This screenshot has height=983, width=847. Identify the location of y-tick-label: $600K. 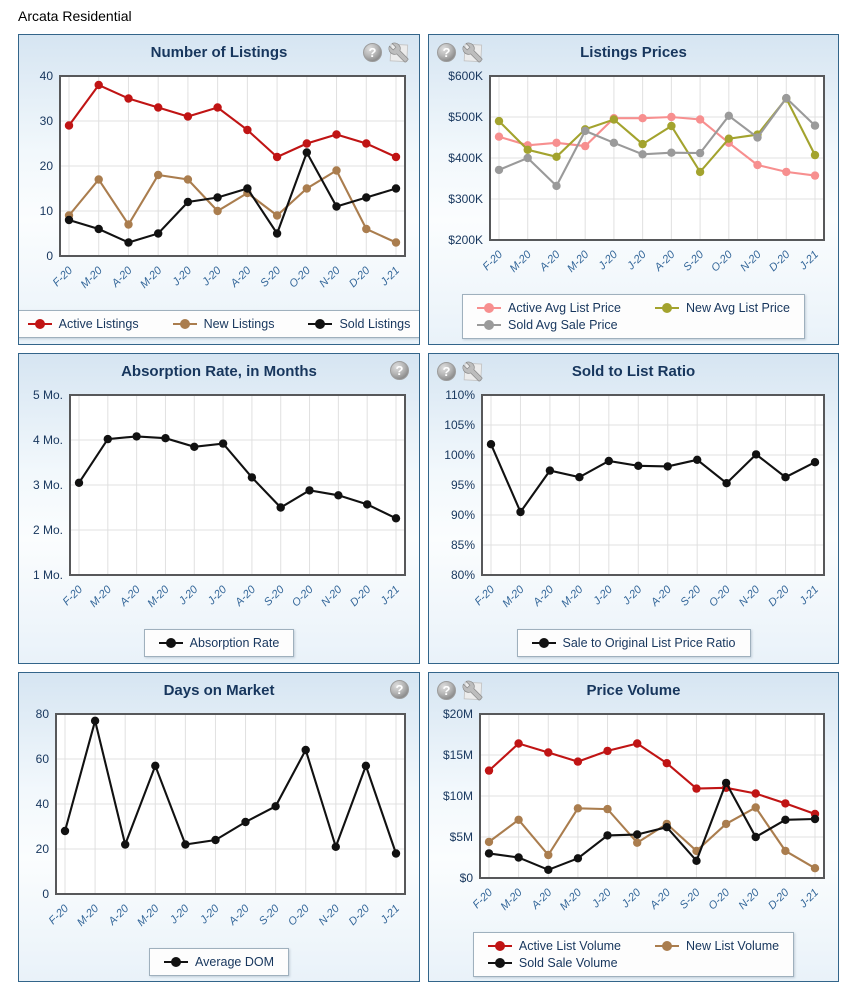
(465, 76).